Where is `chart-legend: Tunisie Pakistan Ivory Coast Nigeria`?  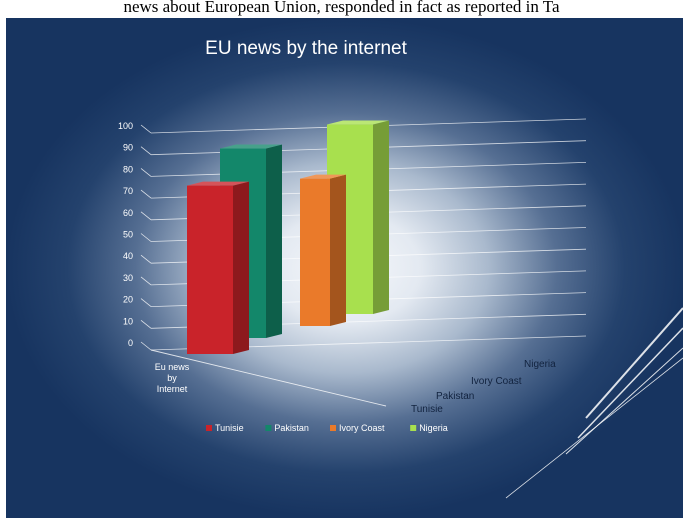 chart-legend: Tunisie Pakistan Ivory Coast Nigeria is located at coordinates (327, 428).